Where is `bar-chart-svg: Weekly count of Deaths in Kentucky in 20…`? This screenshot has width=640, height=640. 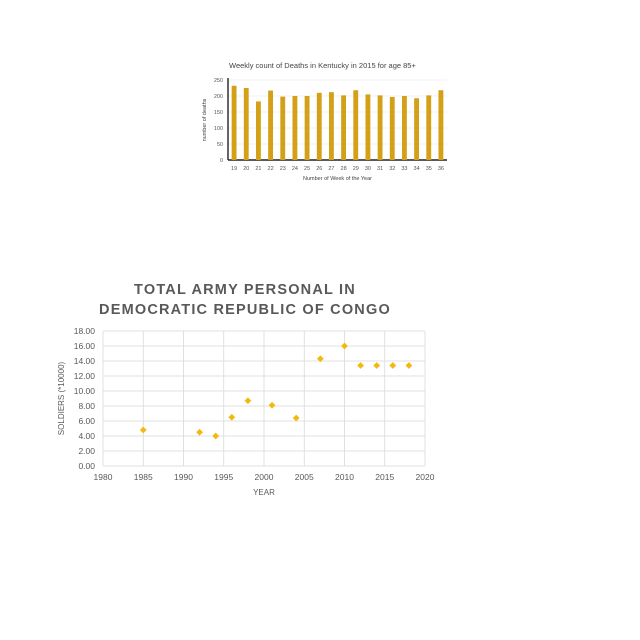 bar-chart-svg: Weekly count of Deaths in Kentucky in 20… is located at coordinates (324, 121).